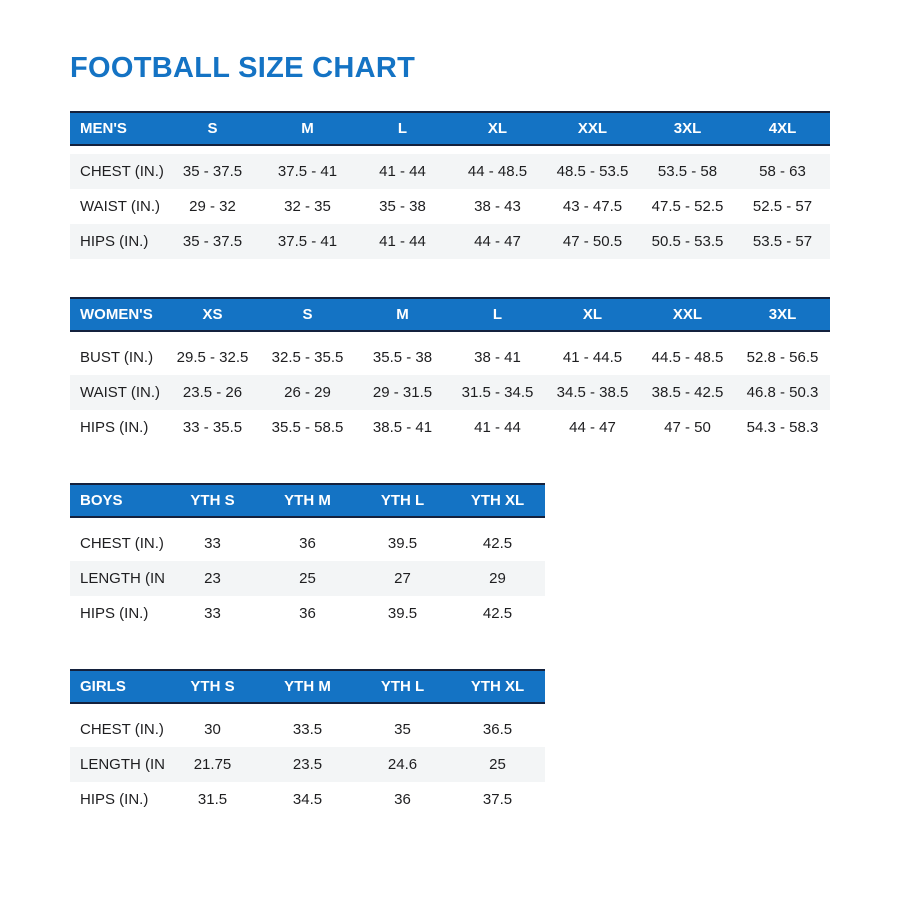  Describe the element at coordinates (782, 357) in the screenshot. I see `cell-value: 52.8 - 56.5` at that location.